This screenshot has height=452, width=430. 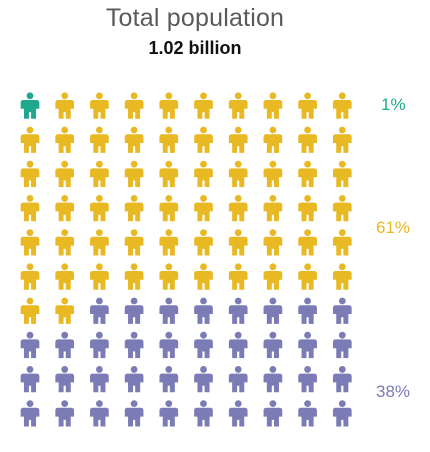 What do you see at coordinates (393, 104) in the screenshot?
I see `percent-label-green: 1%` at bounding box center [393, 104].